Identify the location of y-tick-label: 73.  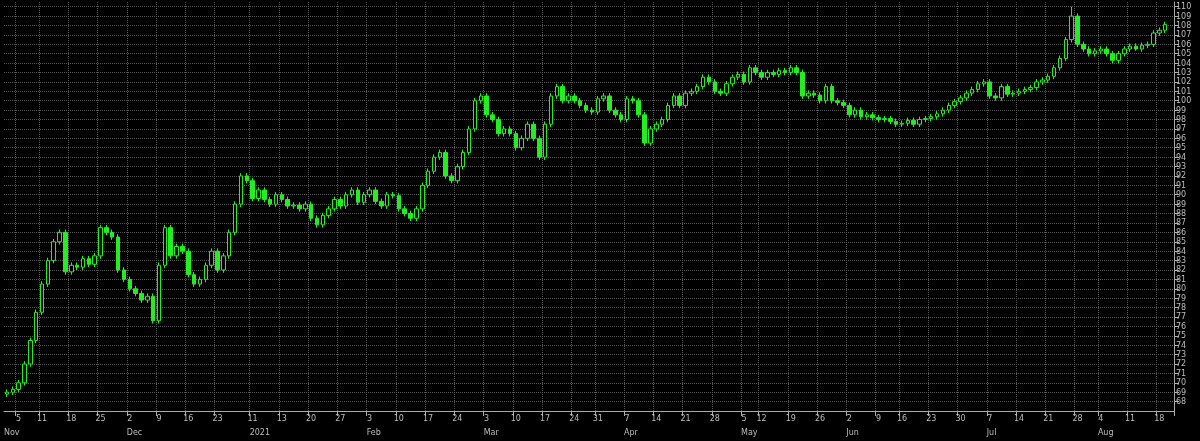
(1181, 355).